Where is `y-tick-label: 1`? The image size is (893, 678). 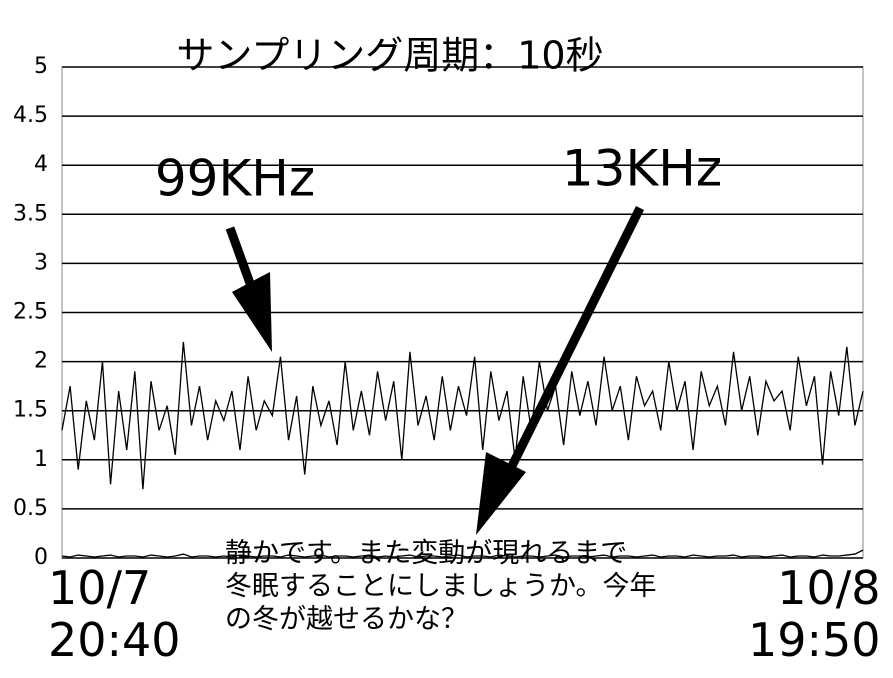
y-tick-label: 1 is located at coordinates (41, 459).